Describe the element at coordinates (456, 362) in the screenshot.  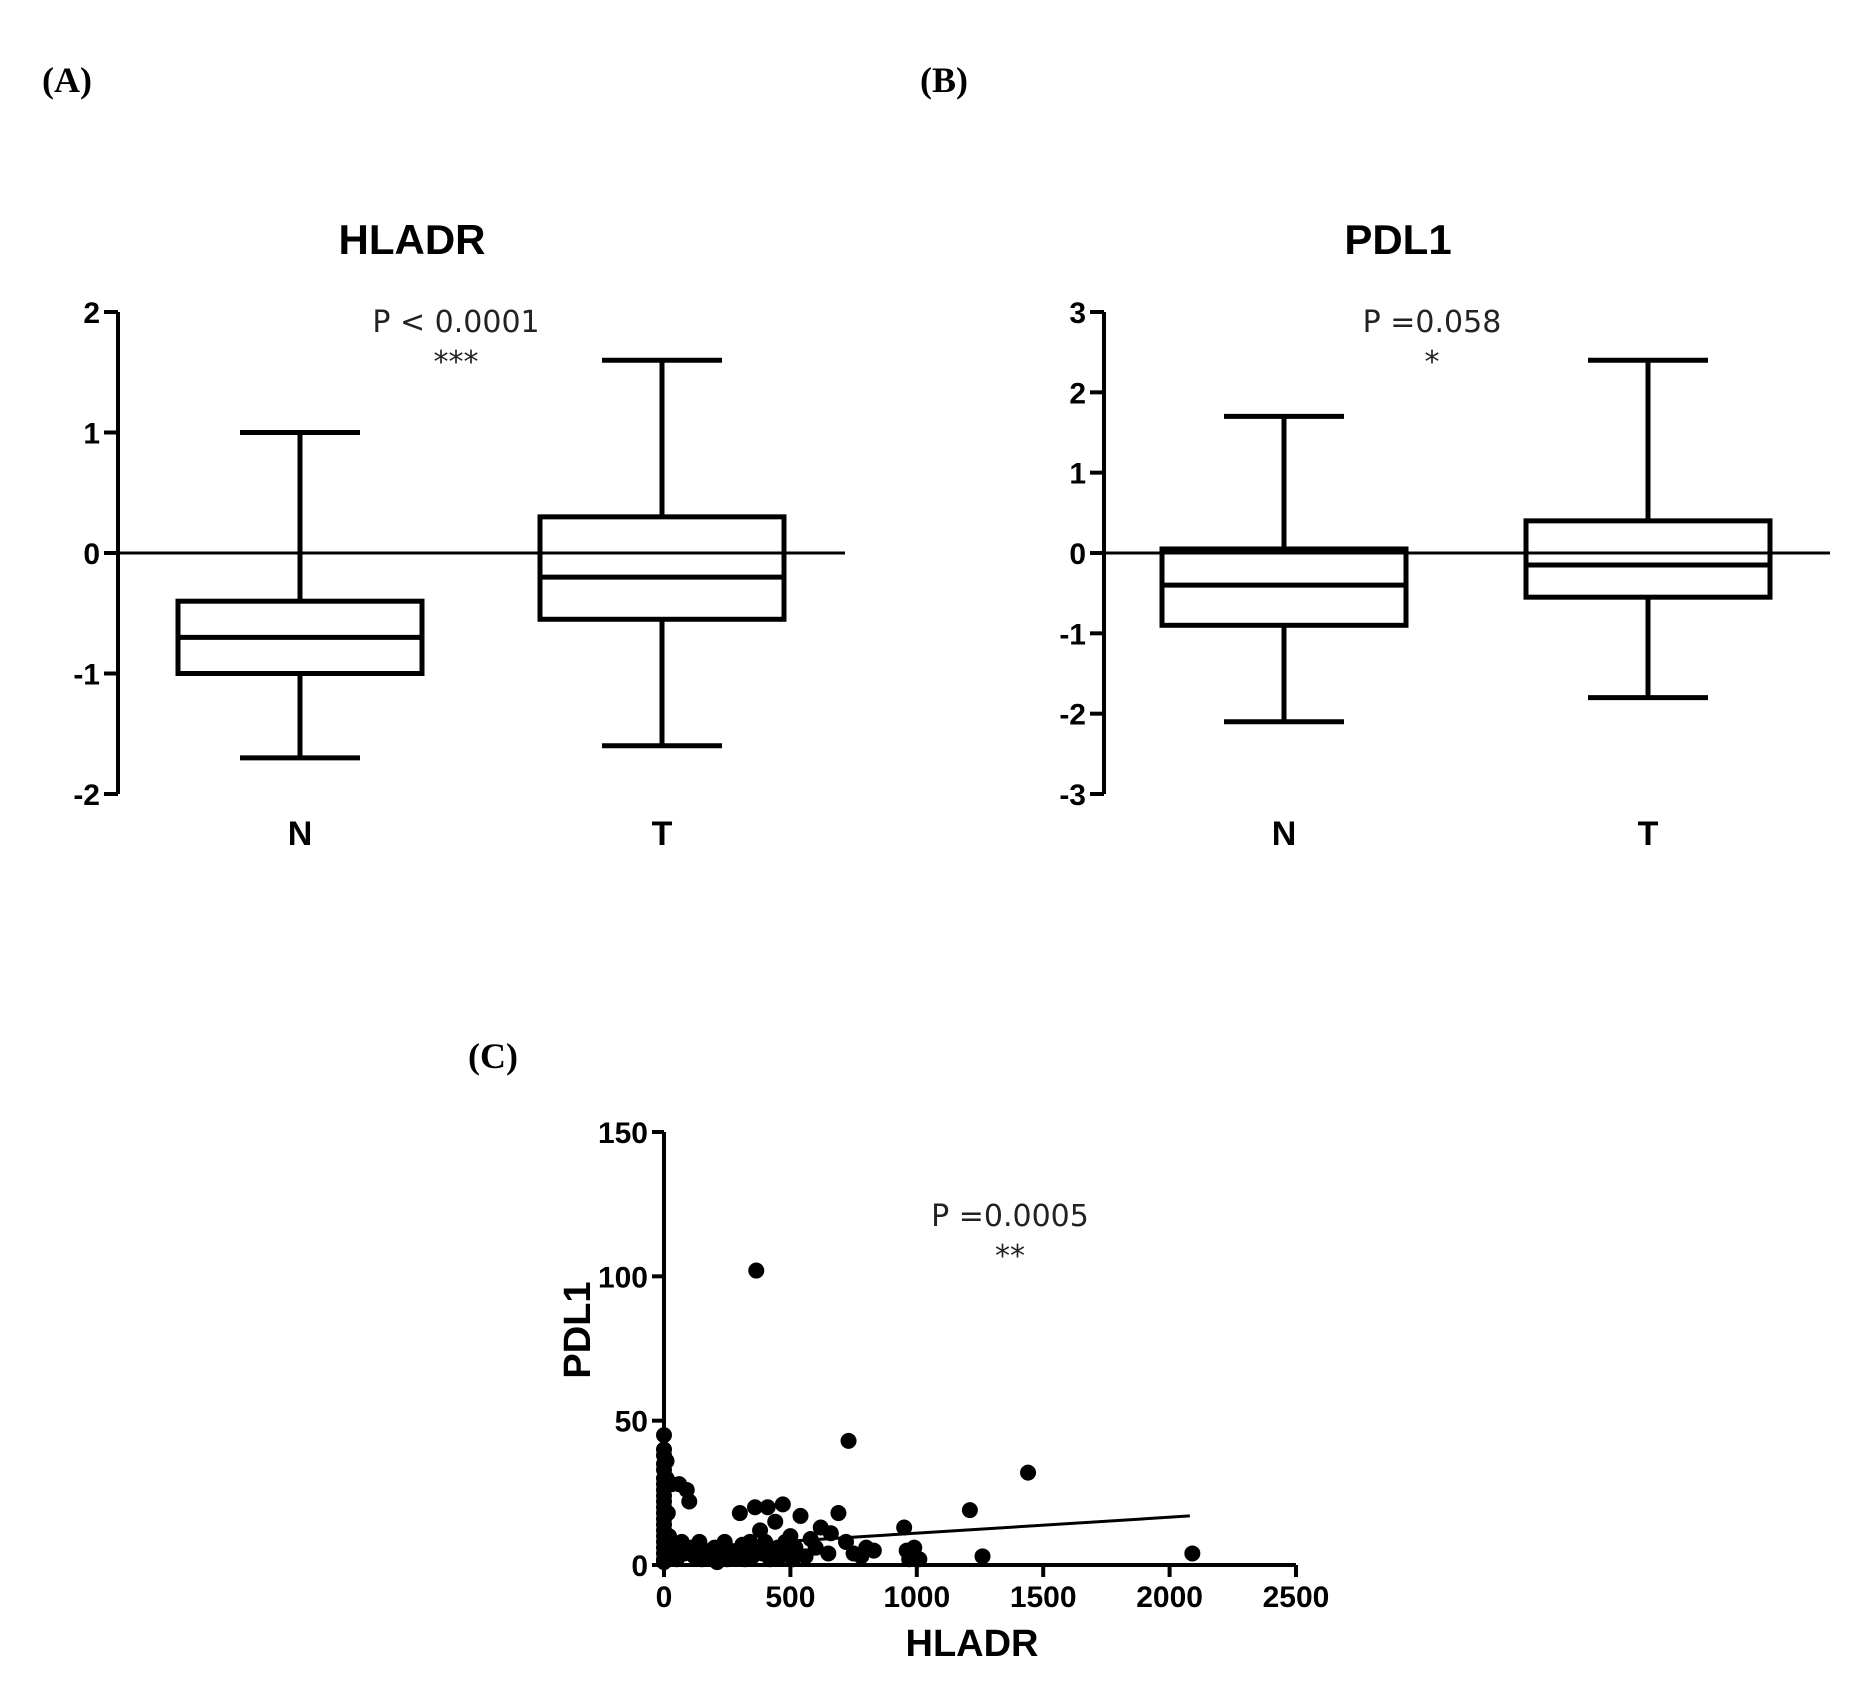
I see `significance-stars: ***` at that location.